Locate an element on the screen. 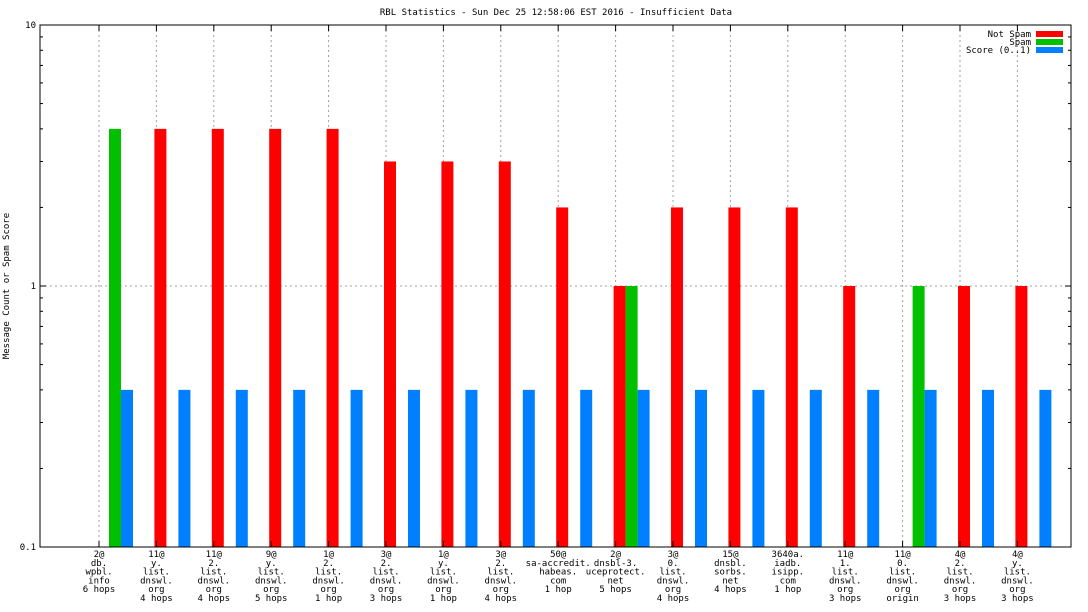 The image size is (1088, 612). x-tick-label: 11@ 2. list. dnswl. org 4 hops is located at coordinates (214, 577).